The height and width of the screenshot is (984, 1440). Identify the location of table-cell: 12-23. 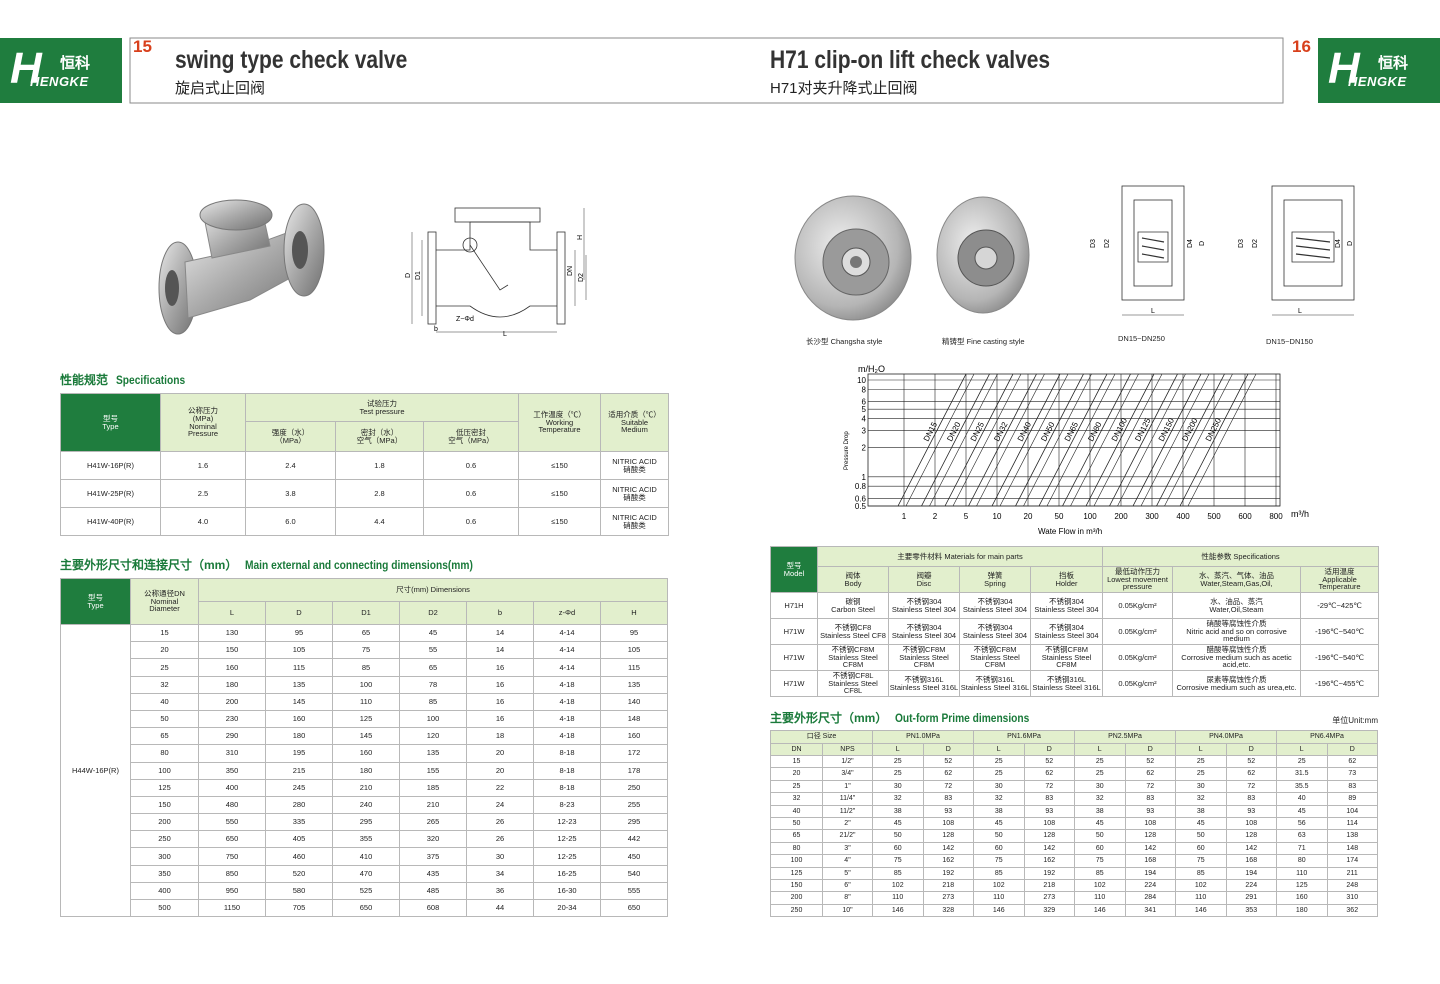
(567, 822).